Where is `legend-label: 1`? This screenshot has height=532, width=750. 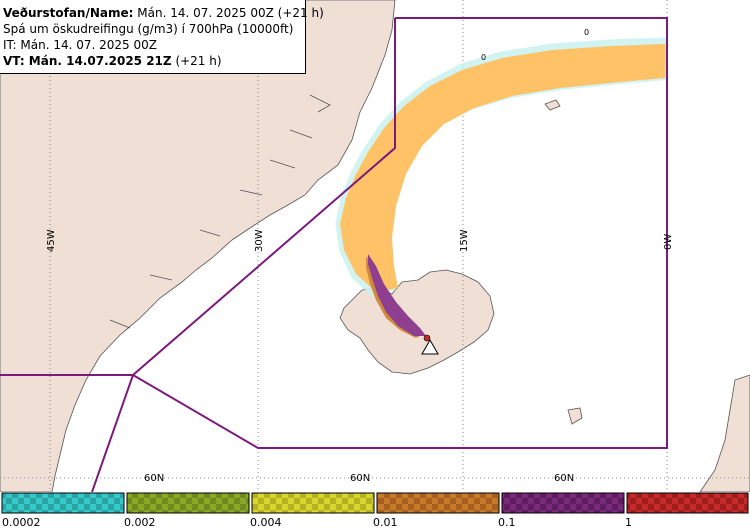 legend-label: 1 is located at coordinates (628, 522).